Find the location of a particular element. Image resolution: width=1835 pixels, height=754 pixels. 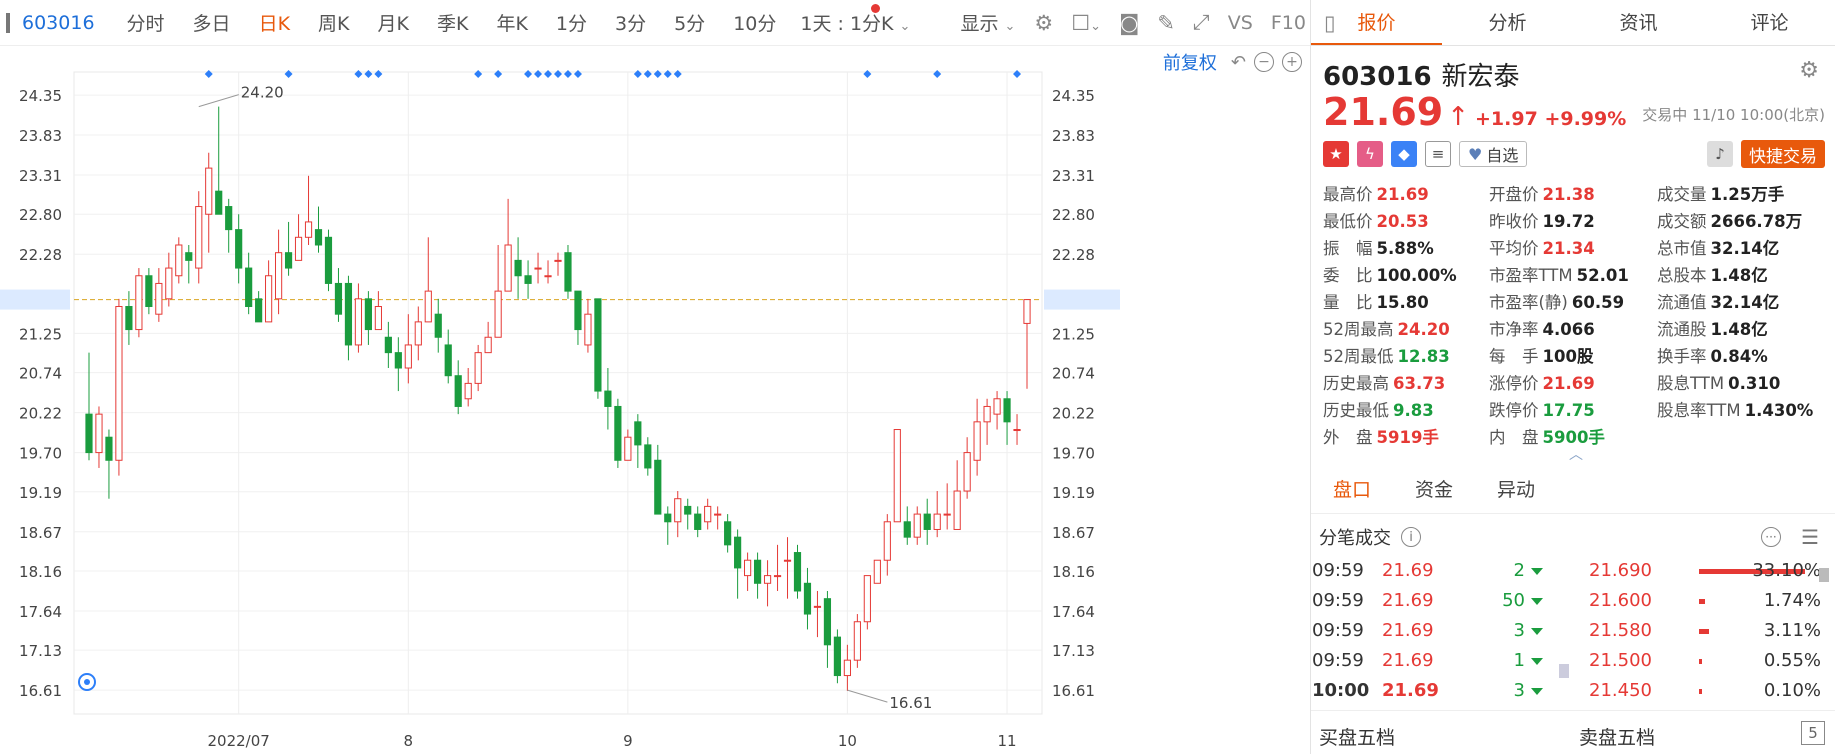

tick-row: 09:59 21.69 2 is located at coordinates (1432, 571).